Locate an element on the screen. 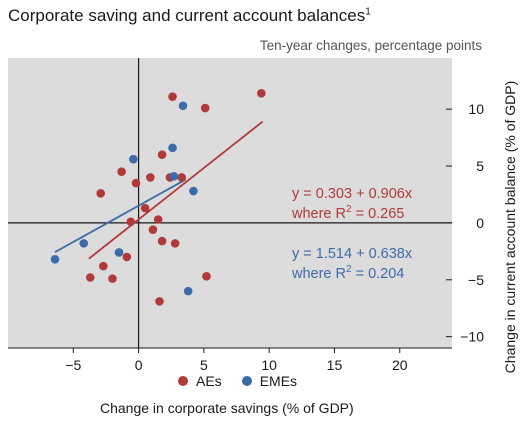 Image resolution: width=526 pixels, height=435 pixels. r2-aes: where R2 = 0.265 is located at coordinates (347, 213).